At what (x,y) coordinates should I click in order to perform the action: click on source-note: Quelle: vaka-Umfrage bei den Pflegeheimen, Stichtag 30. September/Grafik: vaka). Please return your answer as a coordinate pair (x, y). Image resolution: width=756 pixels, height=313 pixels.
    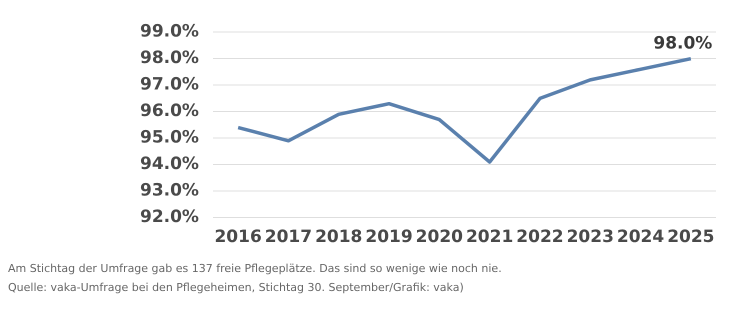
    Looking at the image, I should click on (236, 287).